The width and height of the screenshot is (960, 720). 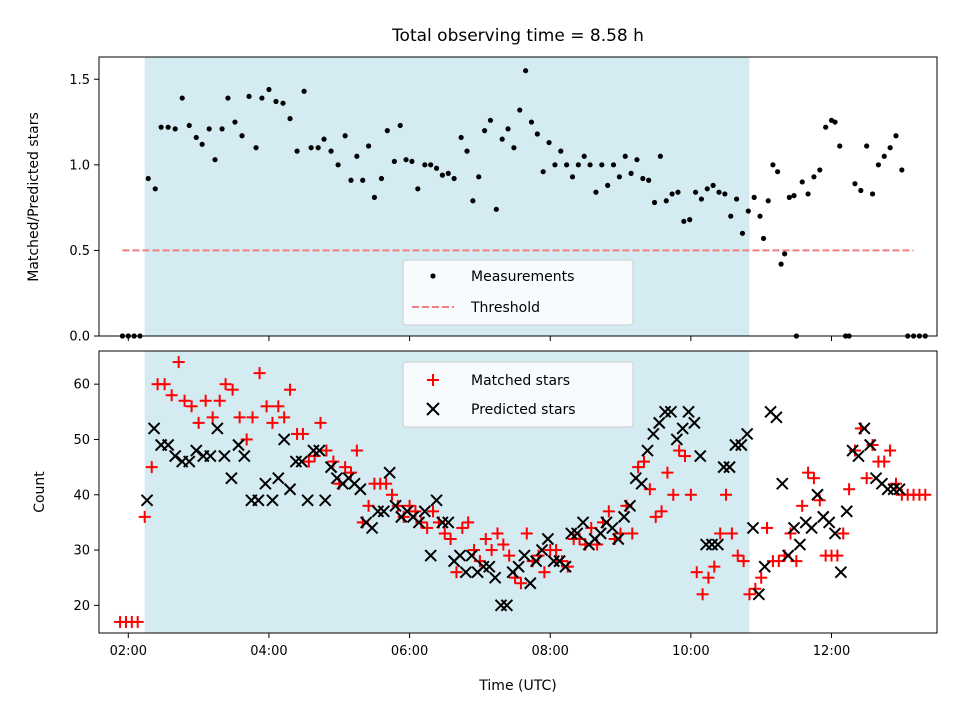 What do you see at coordinates (40, 492) in the screenshot?
I see `bottom-y-axis-label: Count` at bounding box center [40, 492].